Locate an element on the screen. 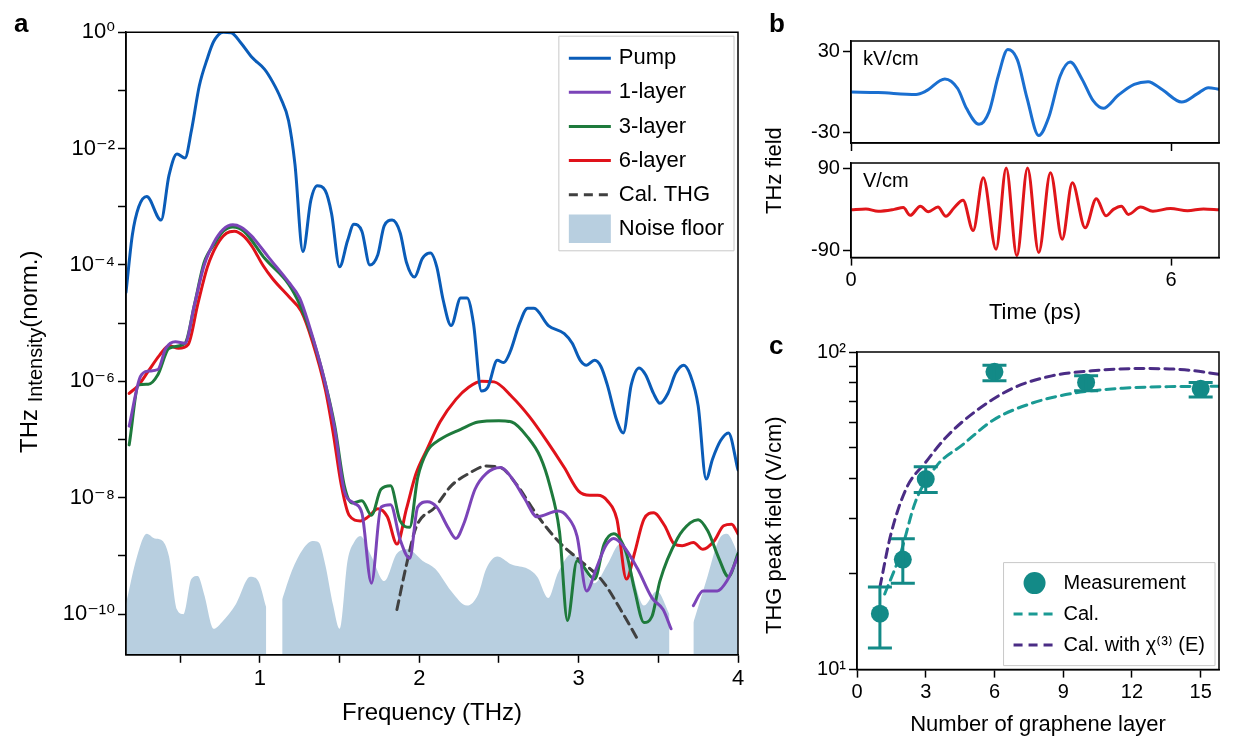  legend-label: 3-layer is located at coordinates (652, 125).